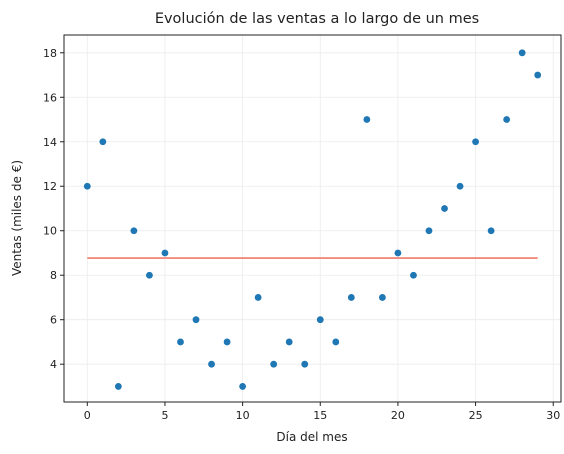 Image resolution: width=564 pixels, height=454 pixels. Describe the element at coordinates (17, 218) in the screenshot. I see `y-axis-label: Ventas (miles de €)` at that location.